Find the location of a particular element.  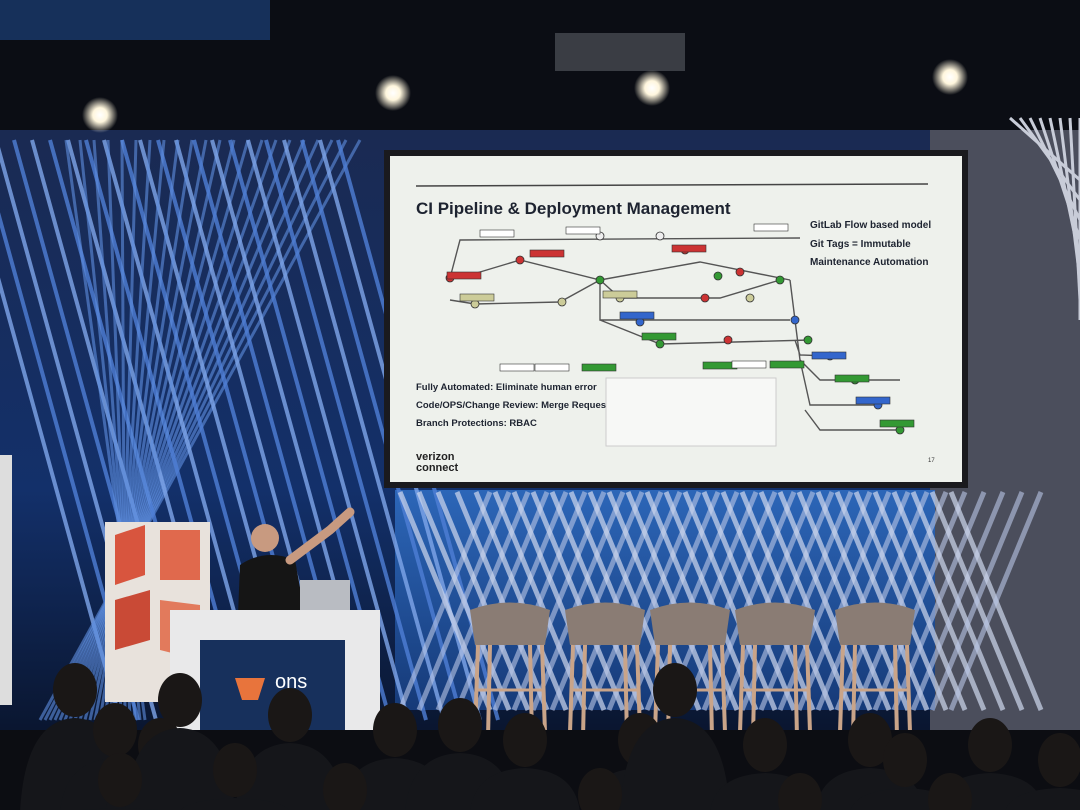

projector is located at coordinates (620, 52).